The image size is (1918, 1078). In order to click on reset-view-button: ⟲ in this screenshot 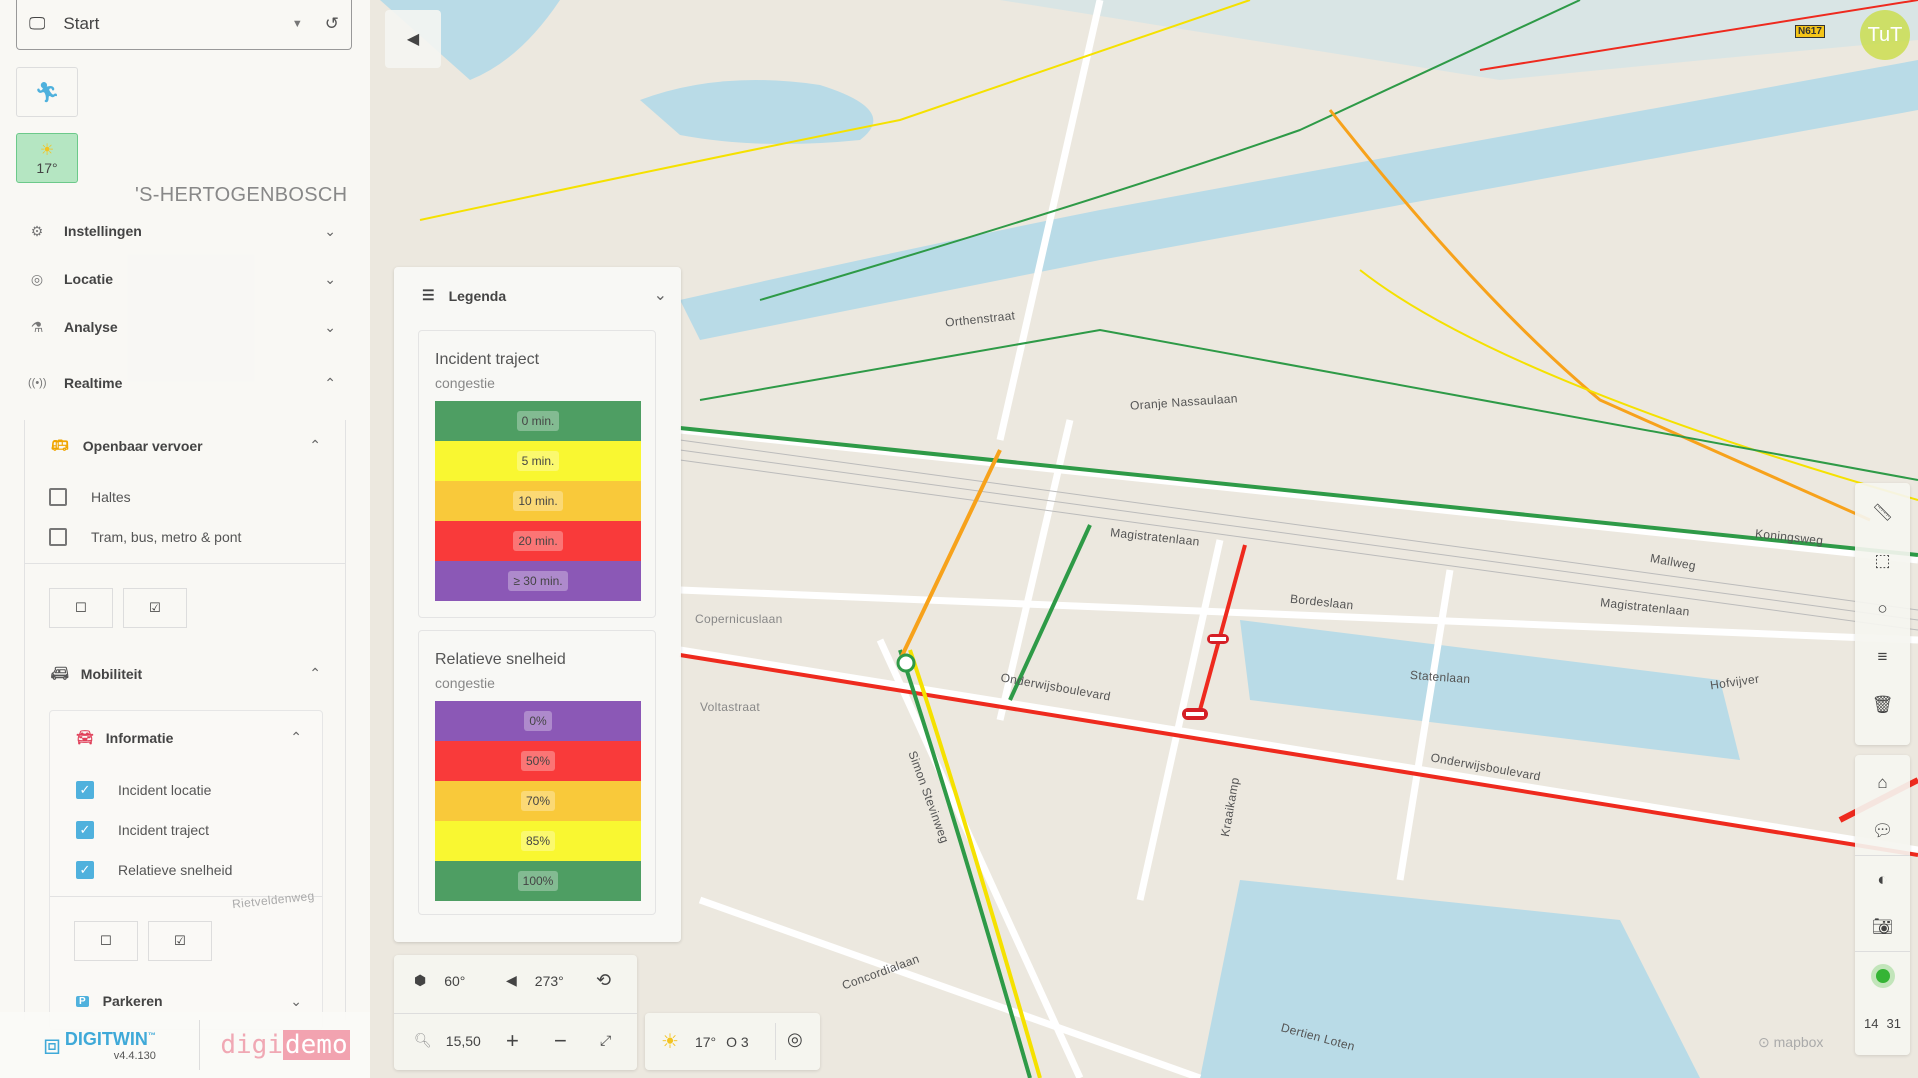, I will do `click(603, 980)`.